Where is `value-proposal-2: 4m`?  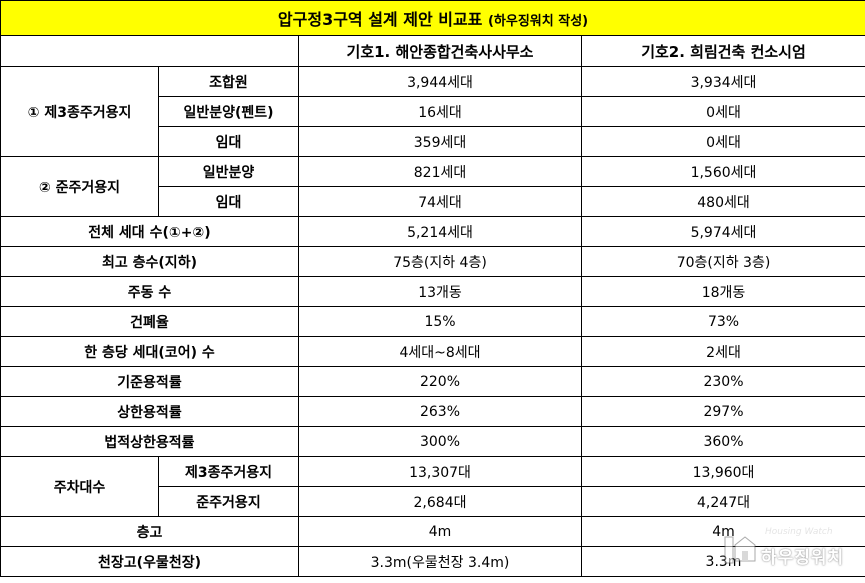 value-proposal-2: 4m is located at coordinates (722, 531).